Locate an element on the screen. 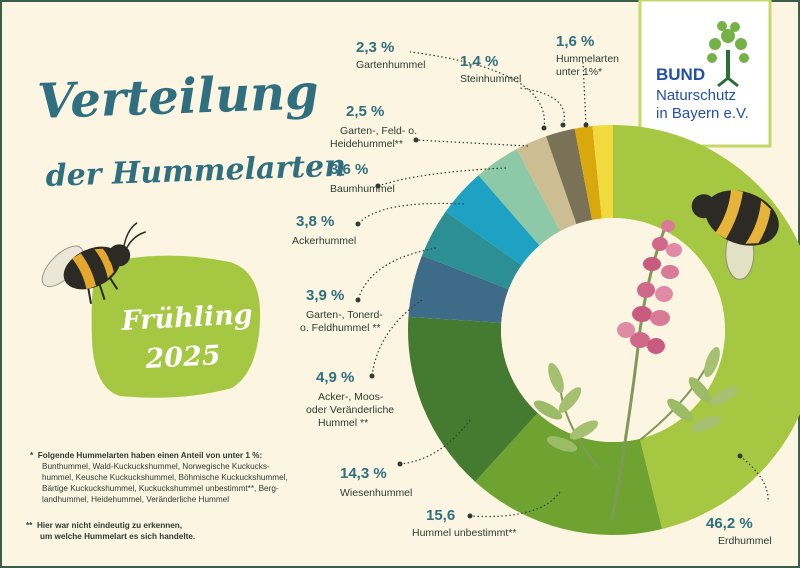  name-label-unbestimmt: Hummel unbestimmt** is located at coordinates (464, 533).